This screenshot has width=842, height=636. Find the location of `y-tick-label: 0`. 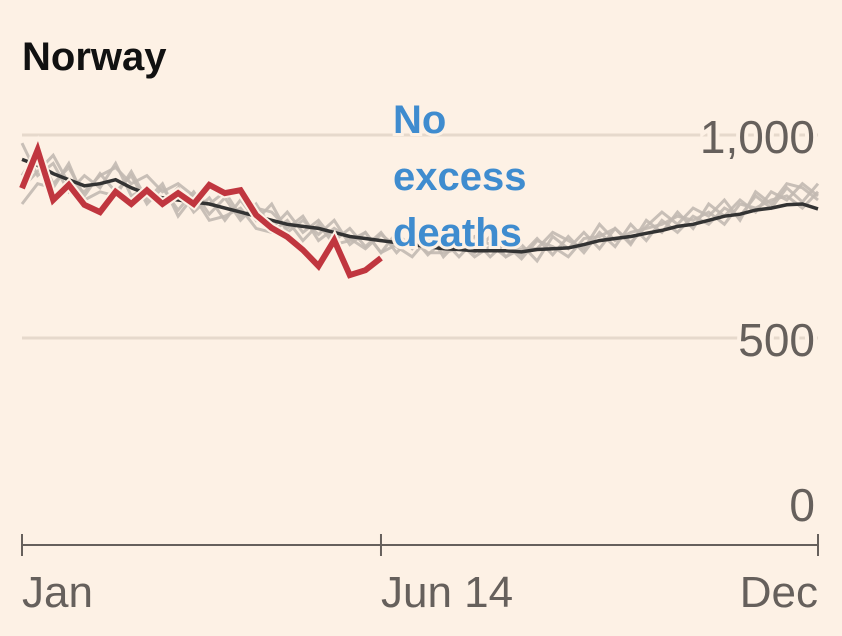

y-tick-label: 0 is located at coordinates (802, 505).